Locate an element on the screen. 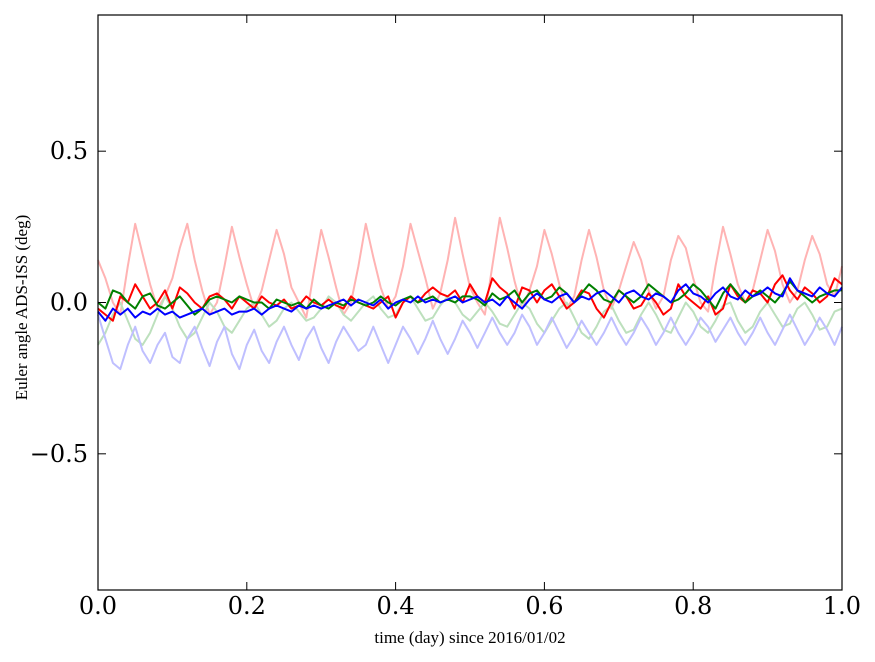  y-axis-label: Euler angle ADS-ISS (deg) is located at coordinates (21, 308).